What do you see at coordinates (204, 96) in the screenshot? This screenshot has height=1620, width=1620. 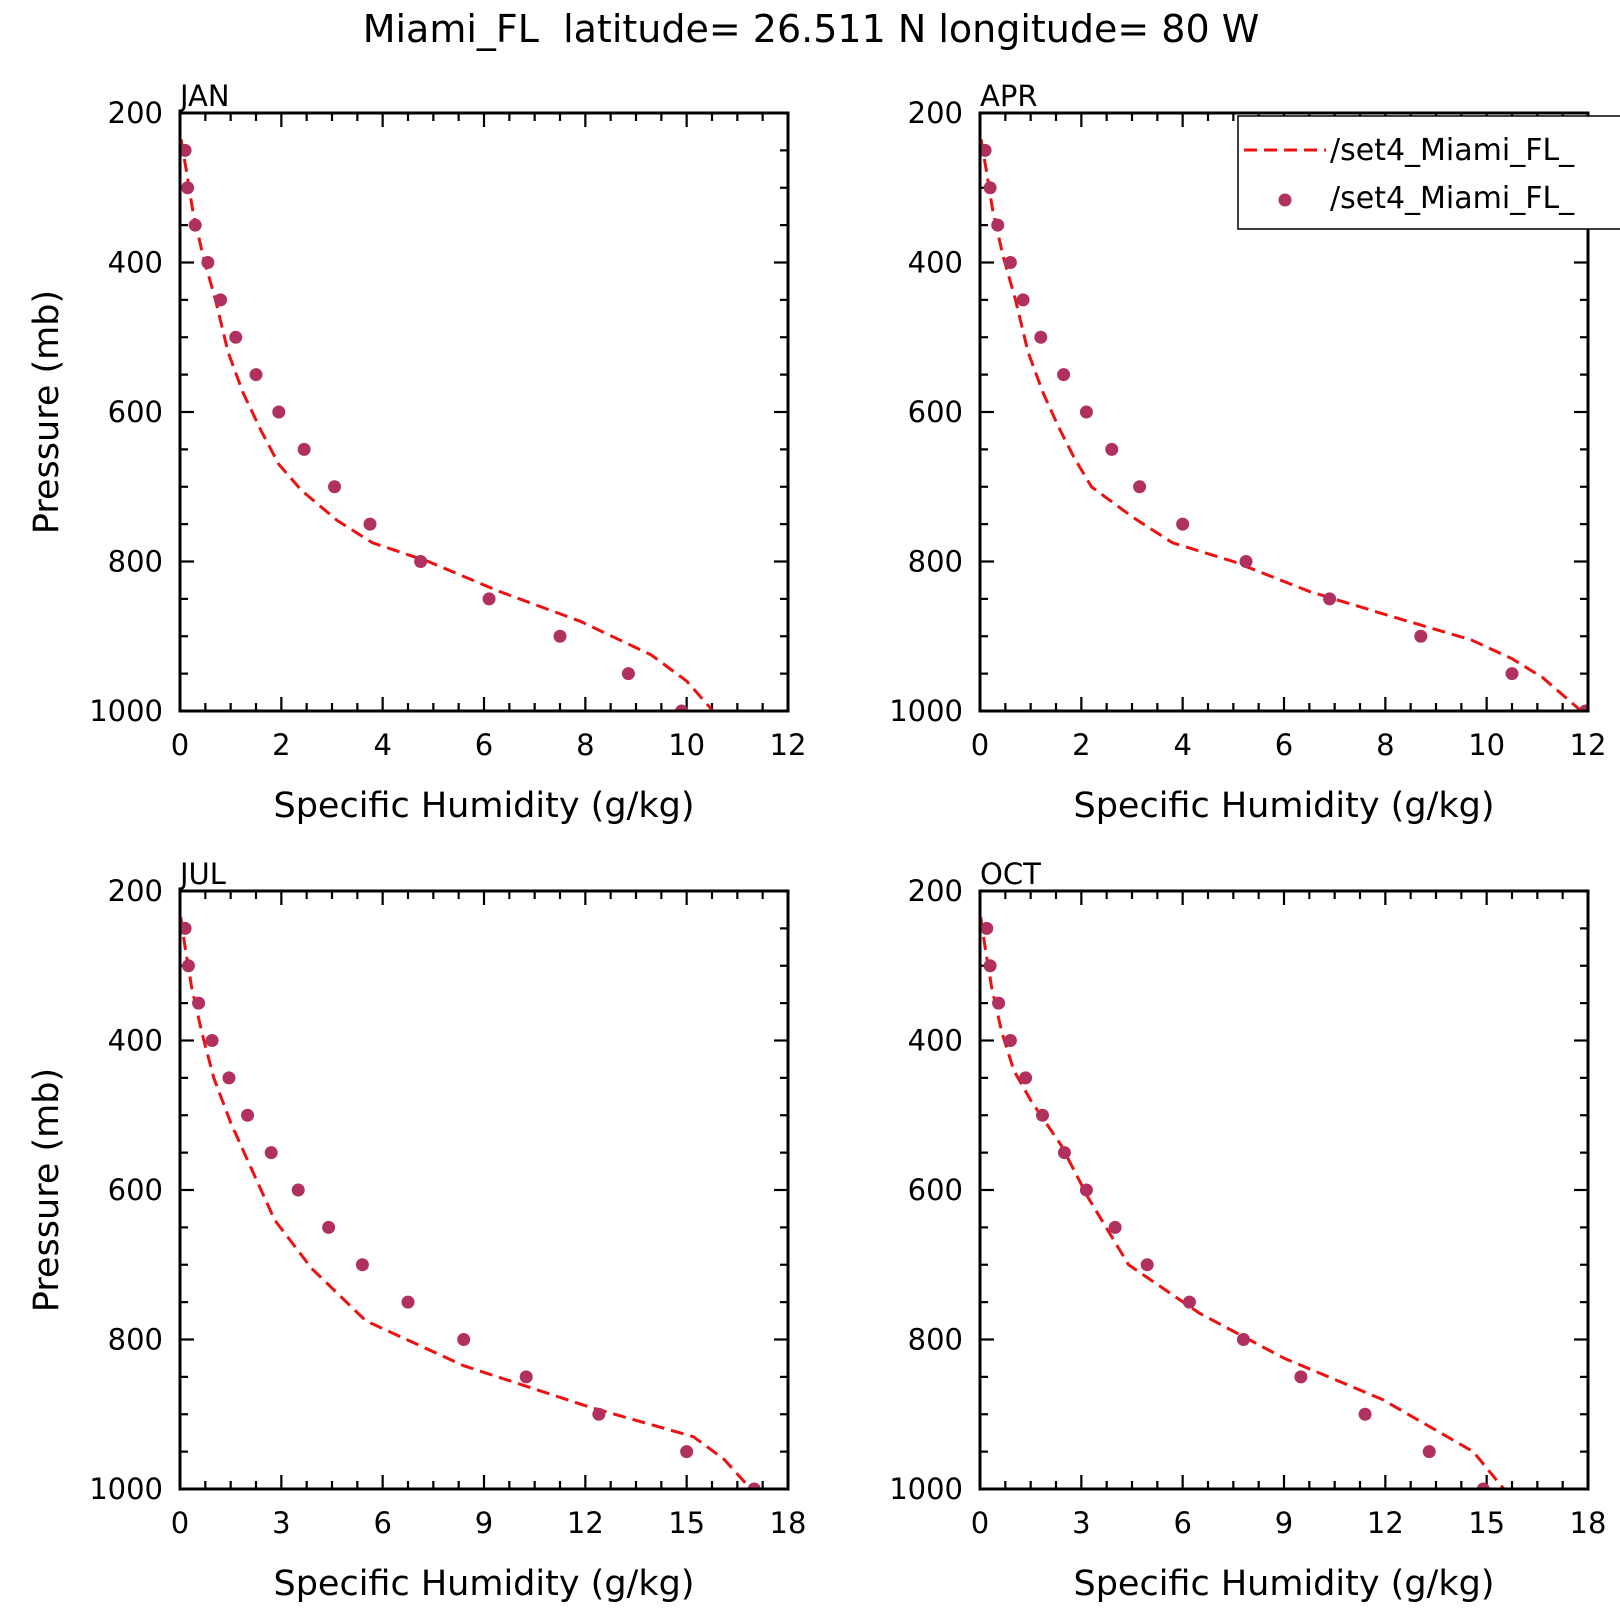 I see `panel-label: JAN` at bounding box center [204, 96].